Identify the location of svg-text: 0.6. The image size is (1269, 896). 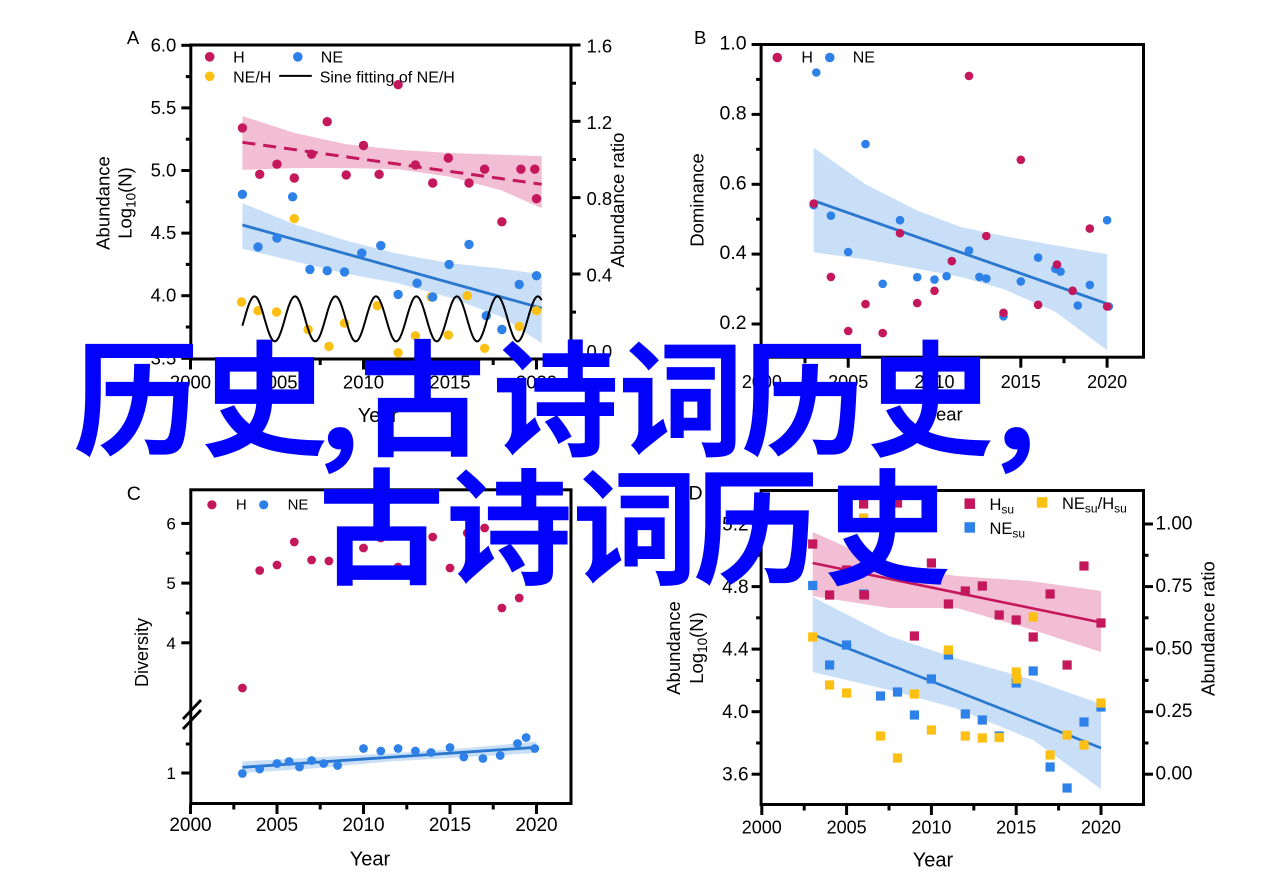
(732, 183).